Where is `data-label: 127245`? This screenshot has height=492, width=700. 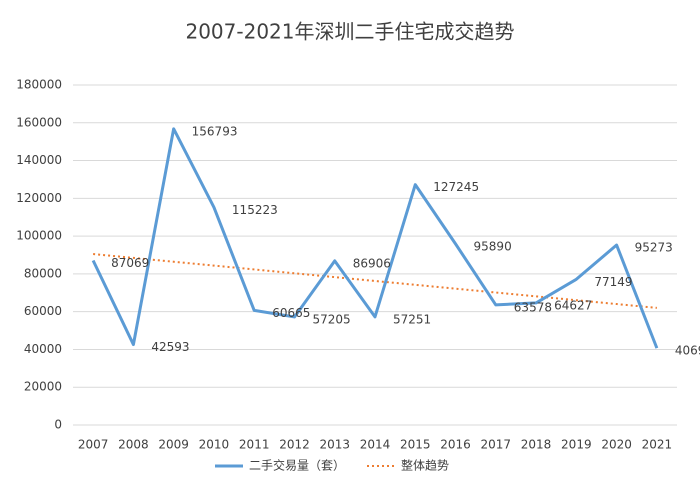 data-label: 127245 is located at coordinates (456, 187).